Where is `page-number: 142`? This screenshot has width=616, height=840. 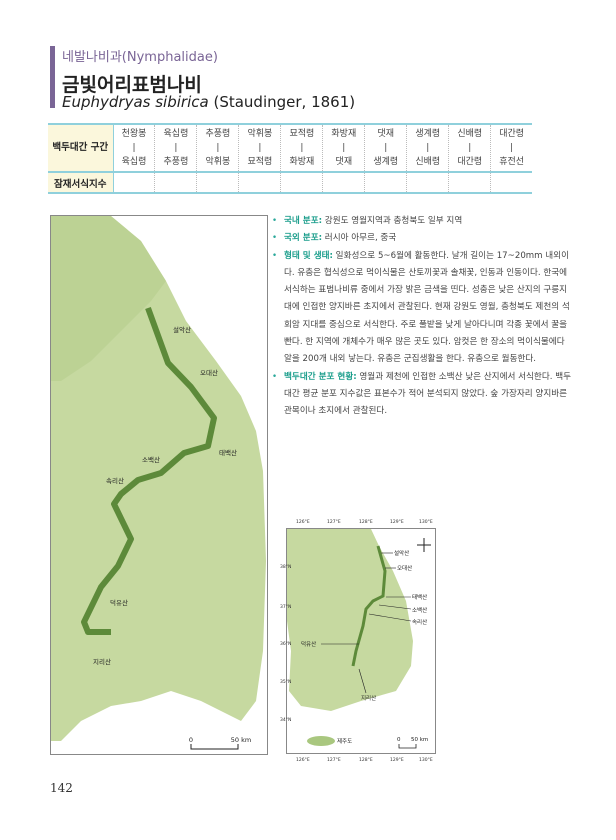
page-number: 142 is located at coordinates (61, 788).